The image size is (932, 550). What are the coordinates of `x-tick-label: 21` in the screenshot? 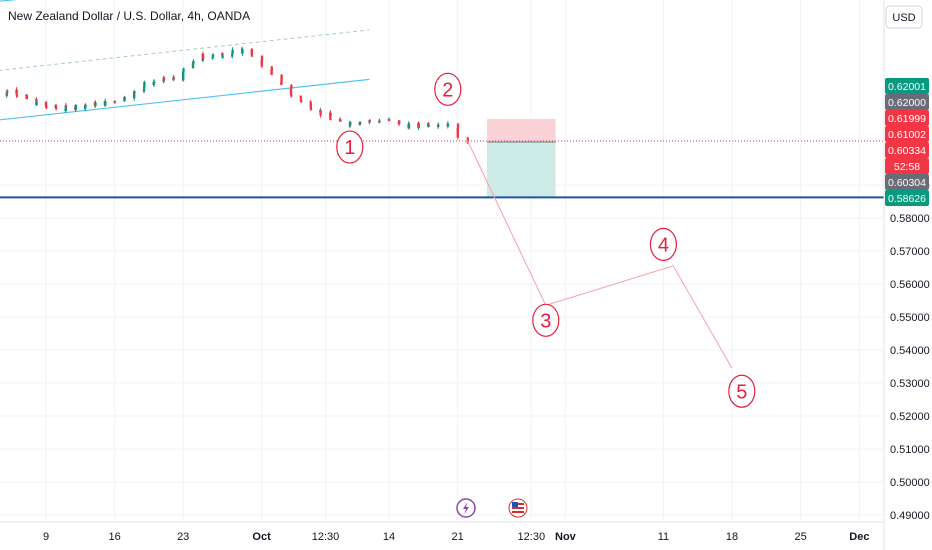 It's located at (457, 537).